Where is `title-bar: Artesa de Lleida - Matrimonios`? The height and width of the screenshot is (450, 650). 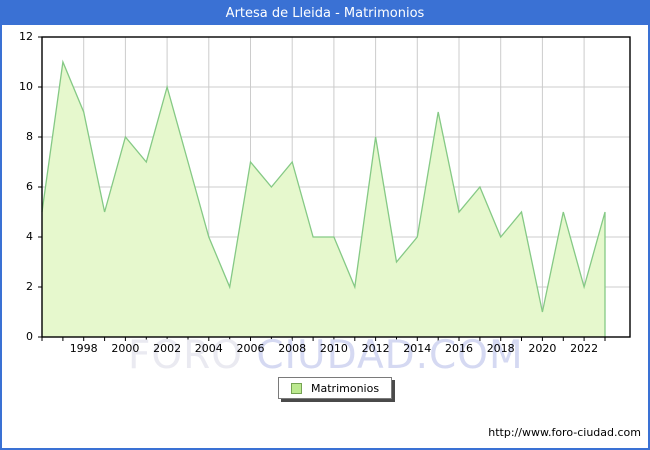
title-bar: Artesa de Lleida - Matrimonios is located at coordinates (325, 13).